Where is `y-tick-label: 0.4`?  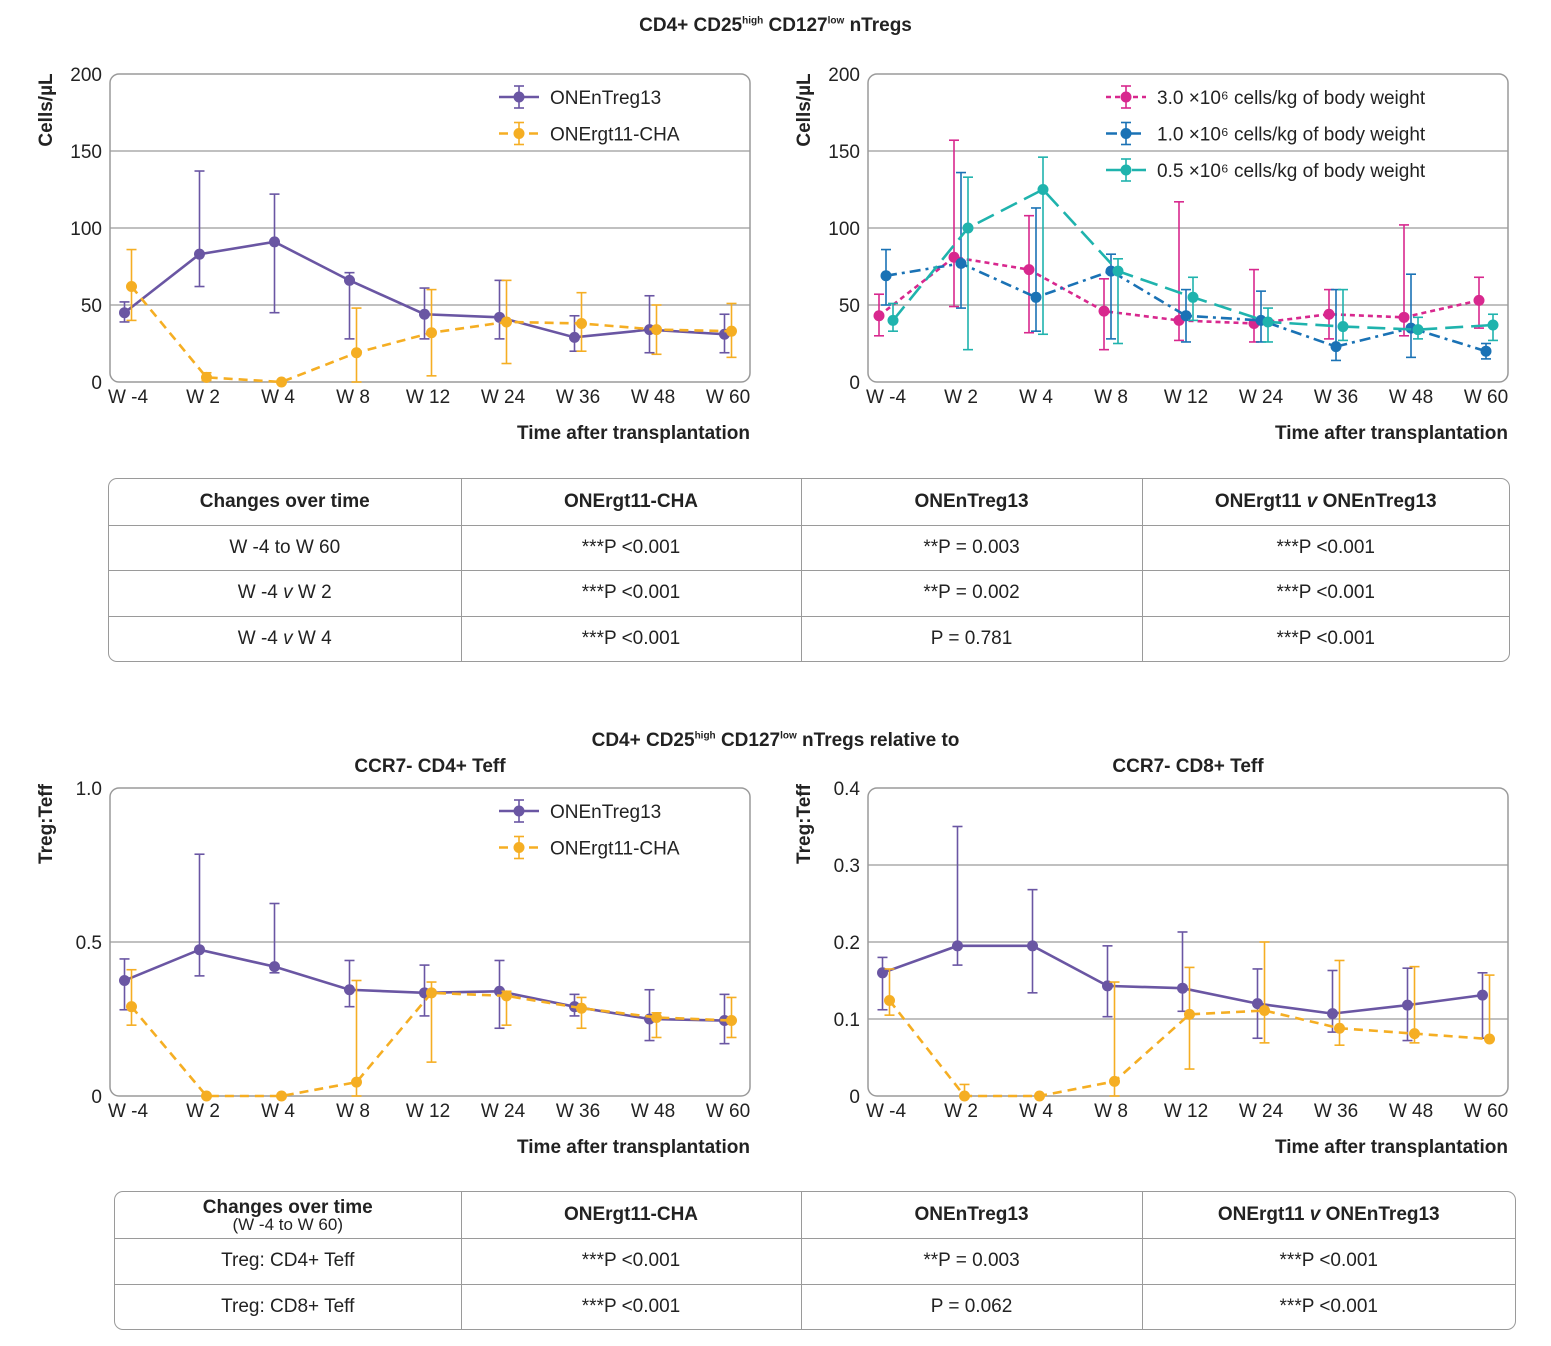
y-tick-label: 0.4 is located at coordinates (847, 789).